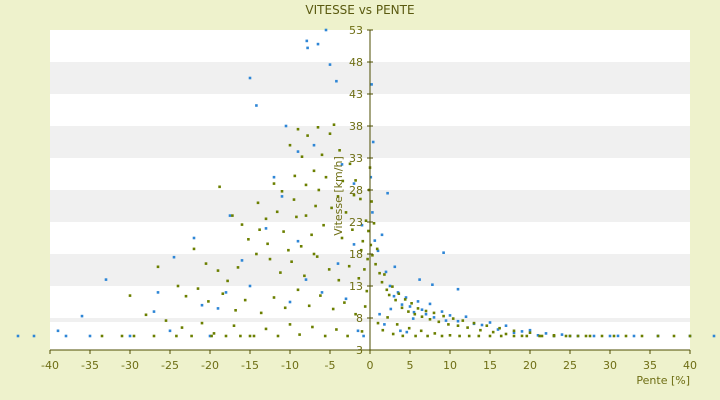  Describe the element at coordinates (356, 190) in the screenshot. I see `y-tick-label: 28` at that location.